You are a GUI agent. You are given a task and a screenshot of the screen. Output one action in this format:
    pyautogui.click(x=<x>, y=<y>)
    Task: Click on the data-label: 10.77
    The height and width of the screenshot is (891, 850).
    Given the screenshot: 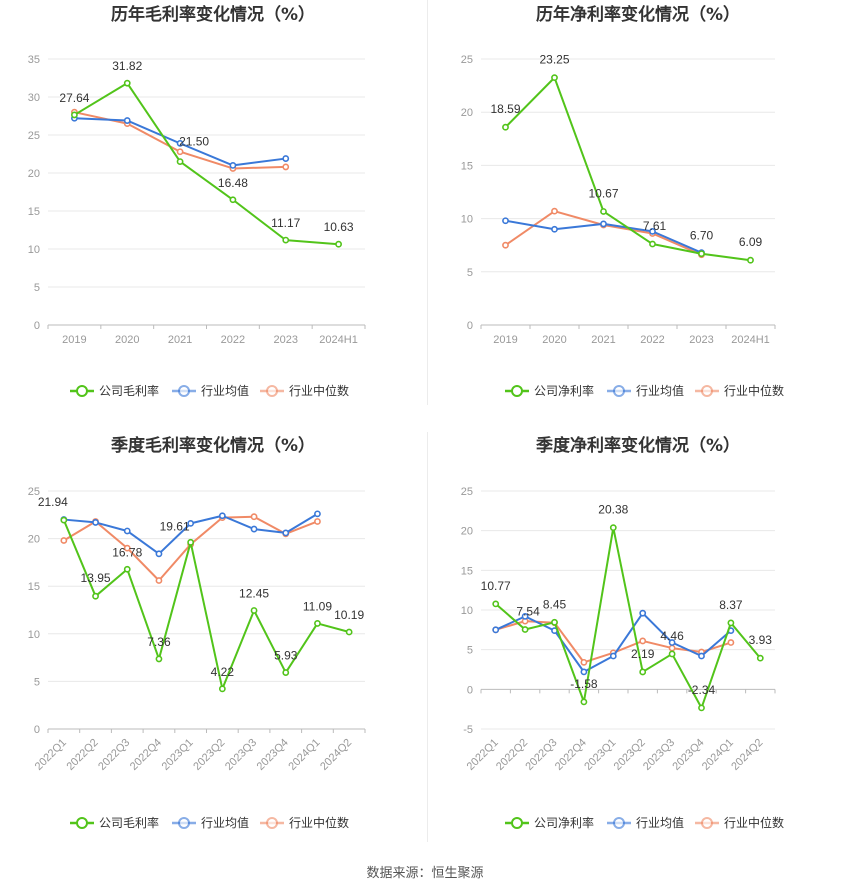 What is the action you would take?
    pyautogui.click(x=496, y=586)
    